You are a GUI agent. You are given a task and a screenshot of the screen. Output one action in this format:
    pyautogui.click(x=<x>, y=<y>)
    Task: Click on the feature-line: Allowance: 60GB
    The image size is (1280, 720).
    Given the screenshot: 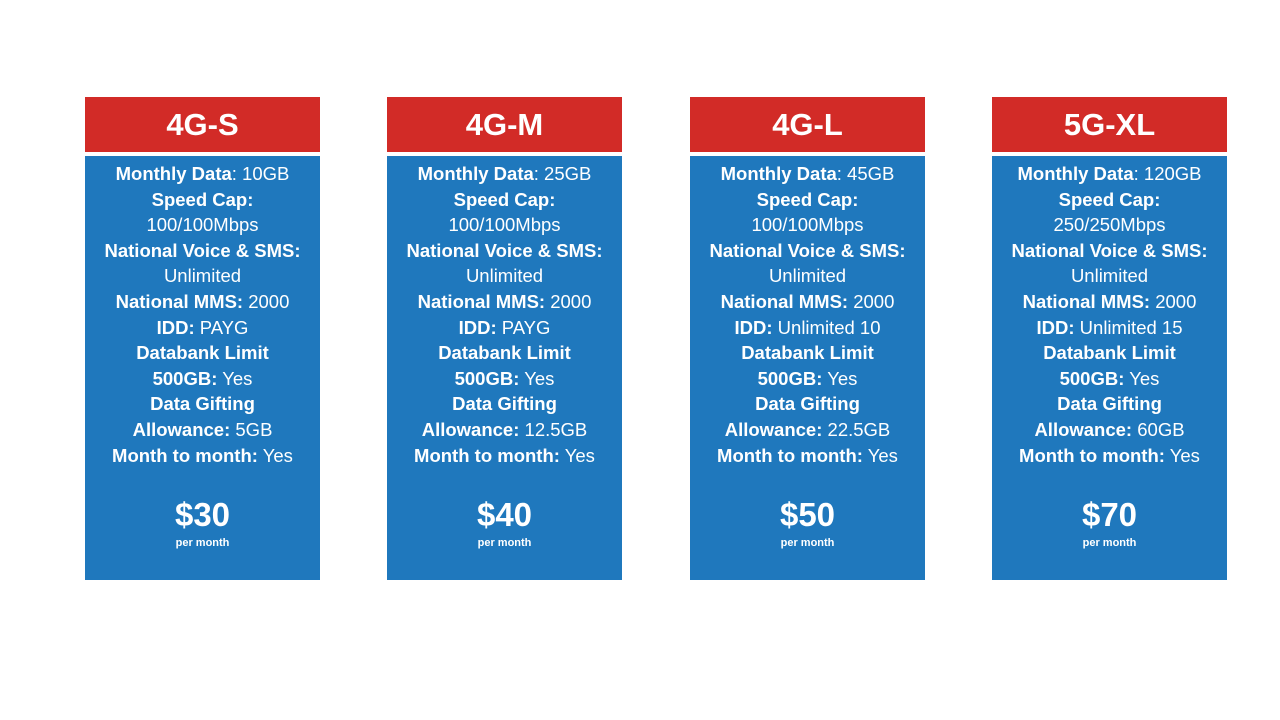 What is the action you would take?
    pyautogui.click(x=1109, y=430)
    